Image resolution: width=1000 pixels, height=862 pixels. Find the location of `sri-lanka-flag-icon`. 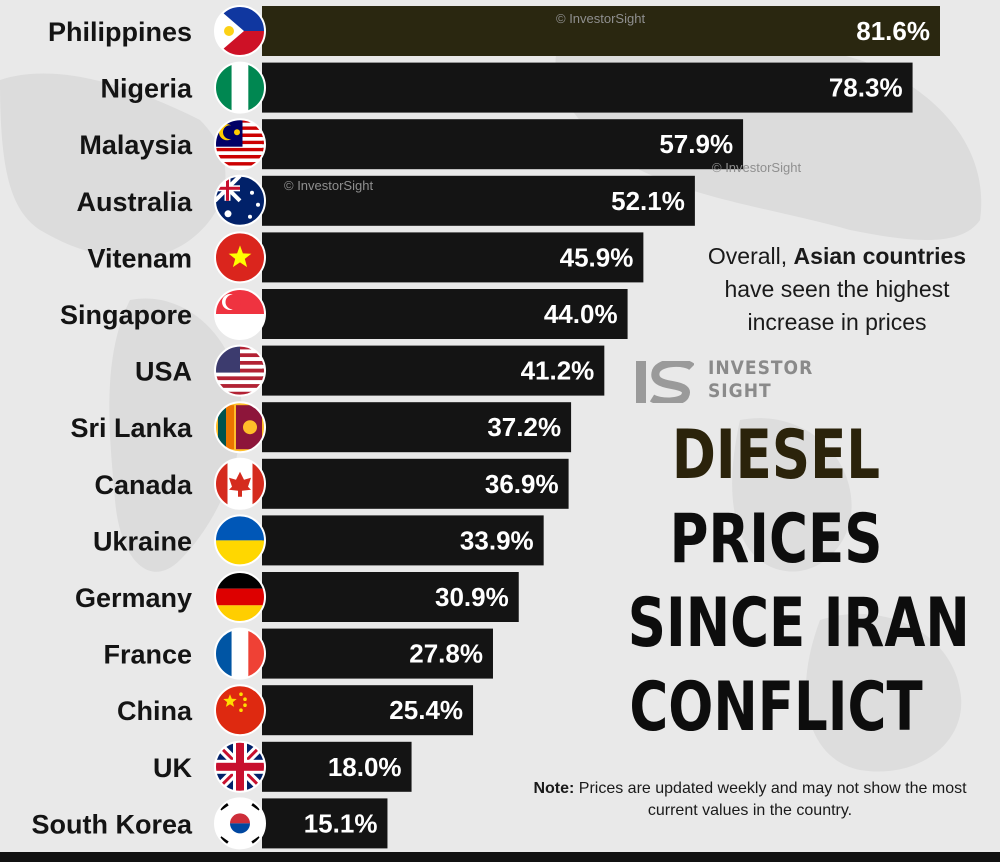

sri-lanka-flag-icon is located at coordinates (240, 427).